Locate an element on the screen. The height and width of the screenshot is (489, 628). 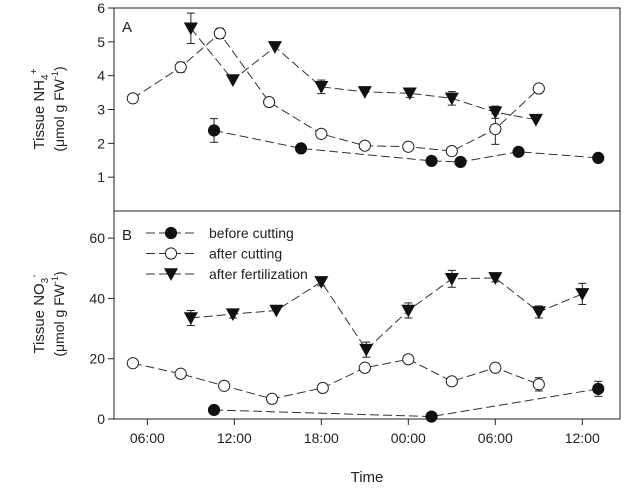
legend-label: before cutting is located at coordinates (251, 233).